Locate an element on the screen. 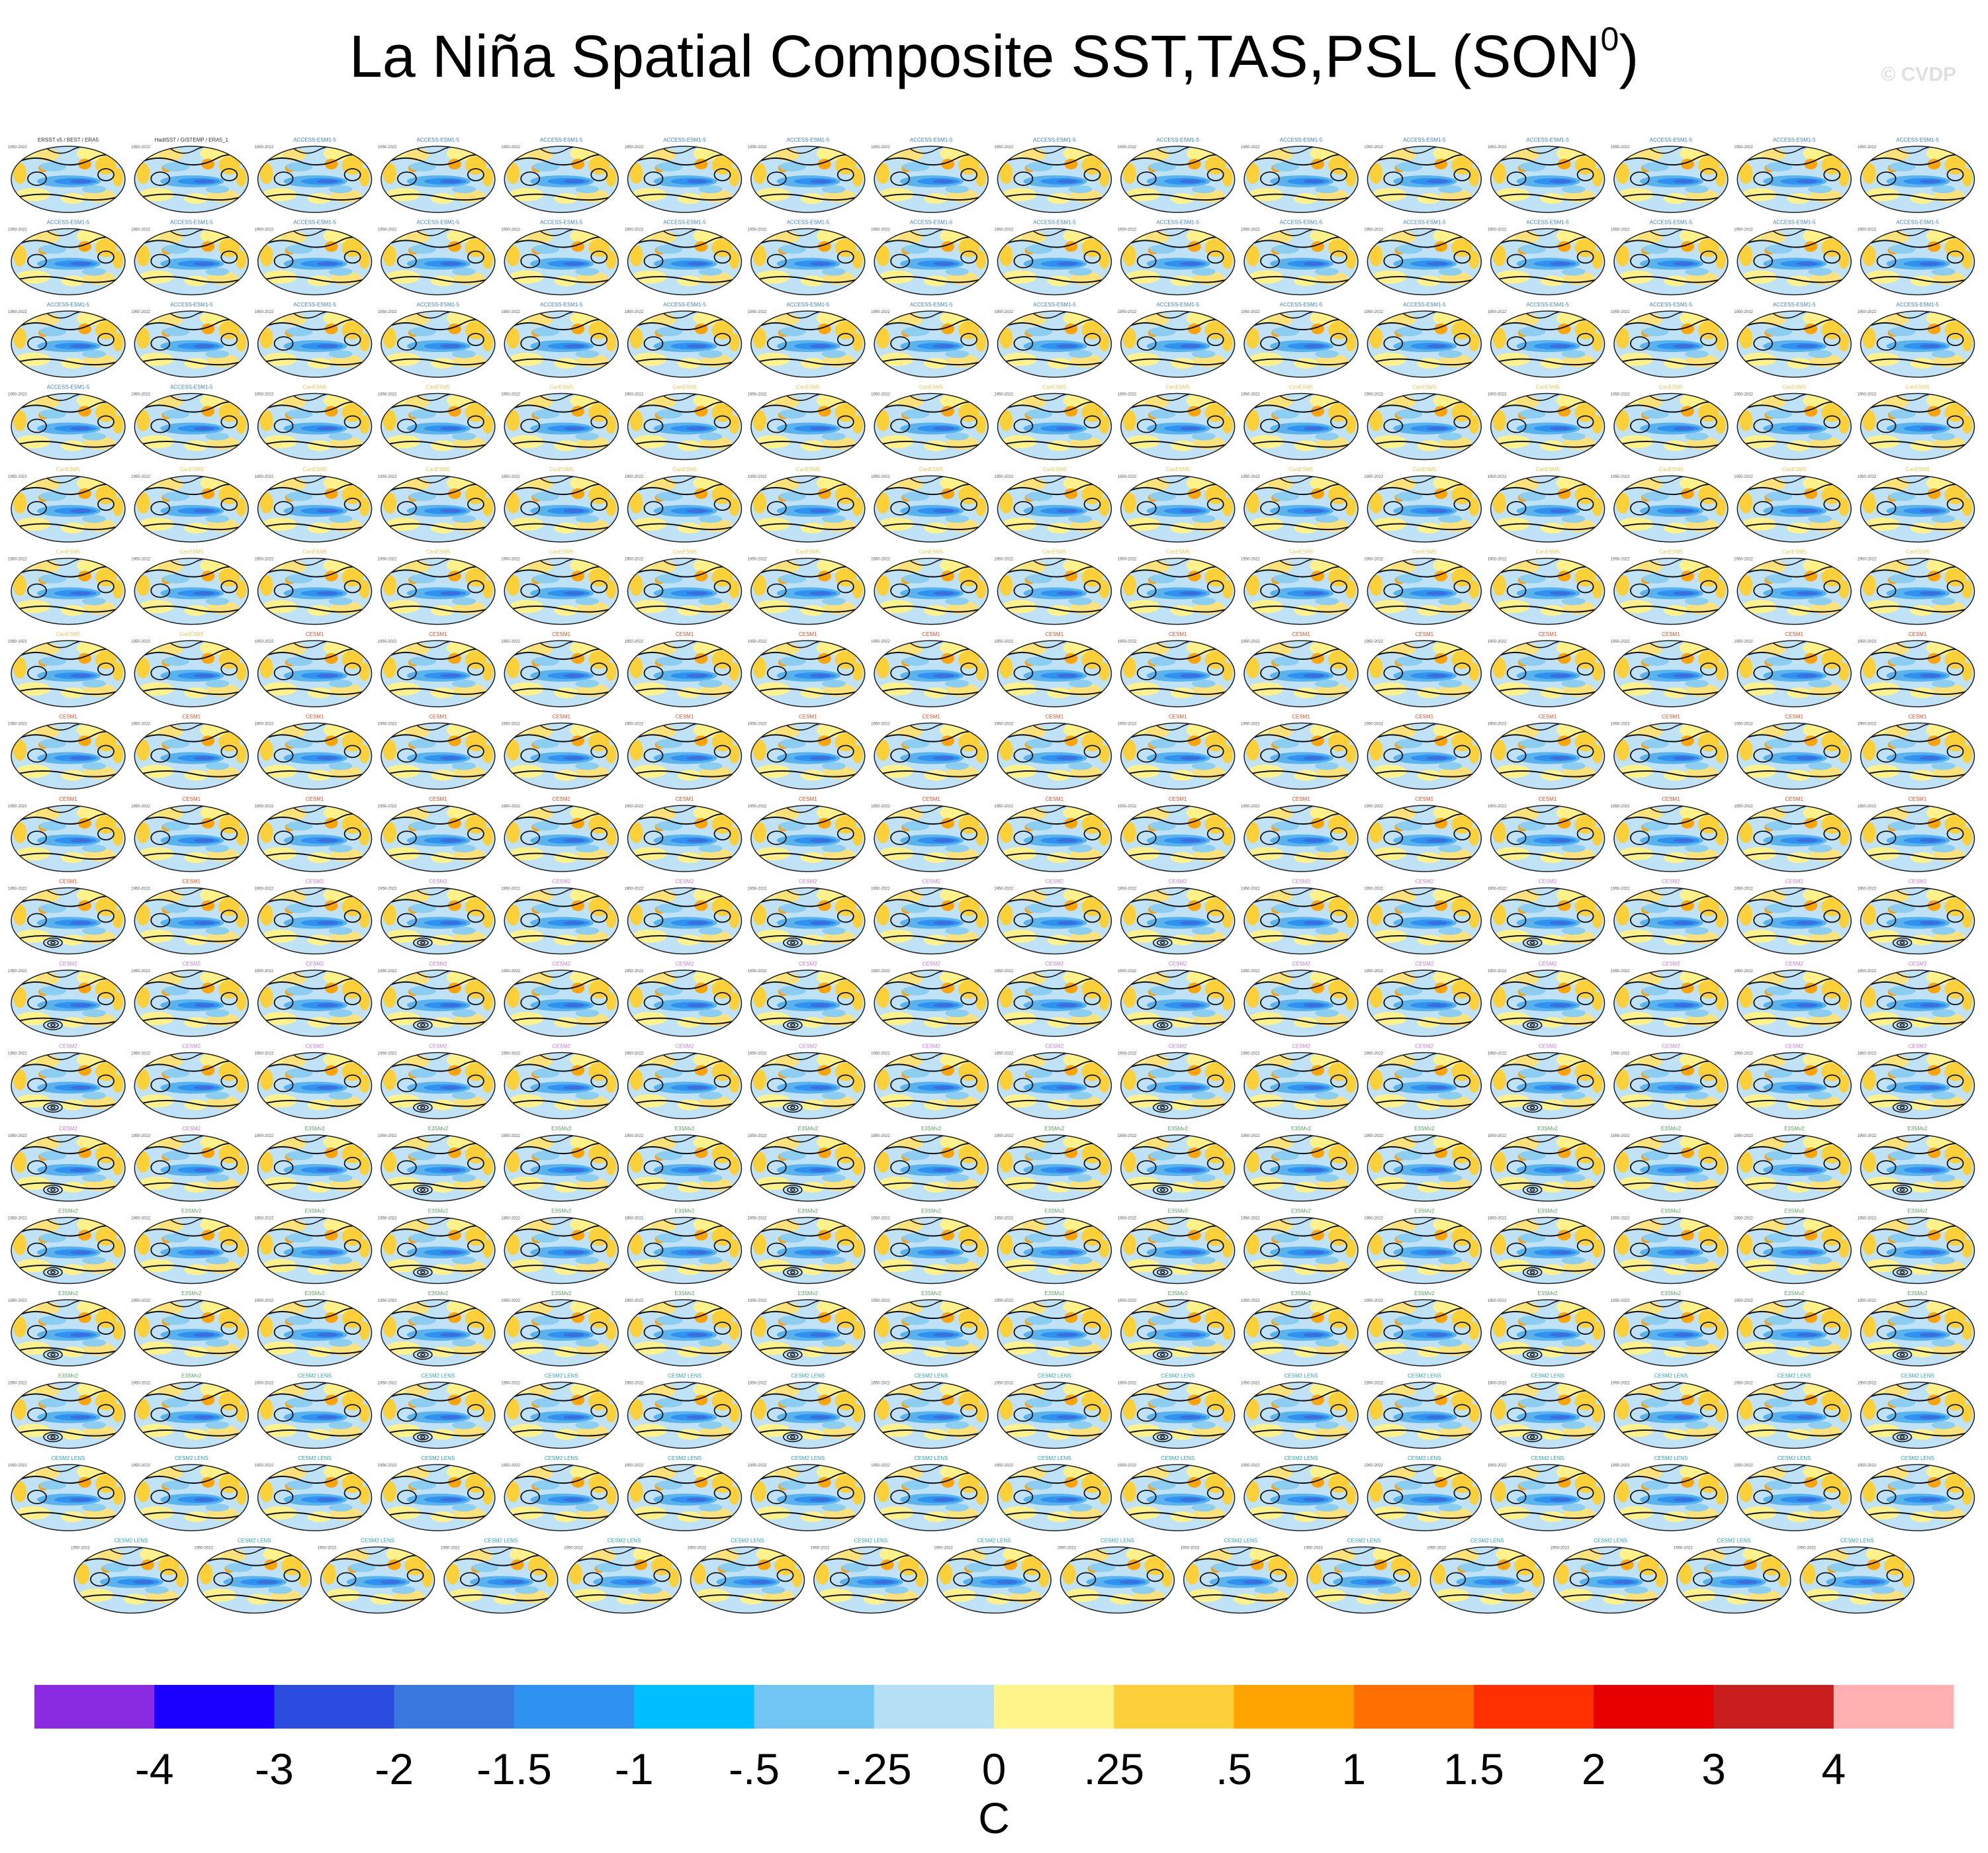 This screenshot has height=1853, width=1988. colorbar-tick-label: -.25 is located at coordinates (874, 1768).